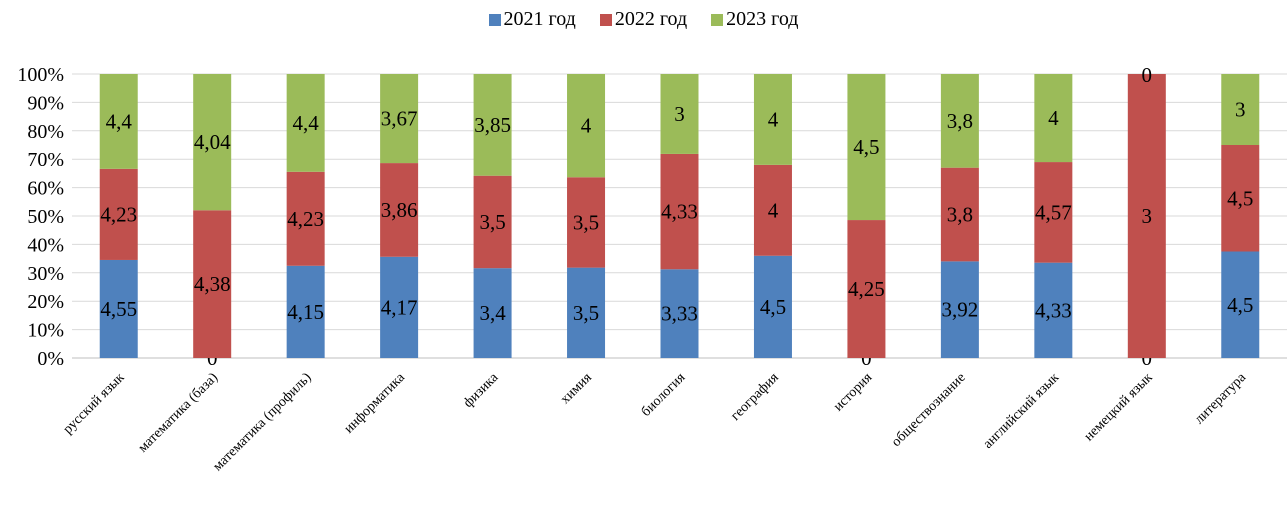 This screenshot has height=507, width=1287. I want to click on legend-item: 2022 год, so click(643, 19).